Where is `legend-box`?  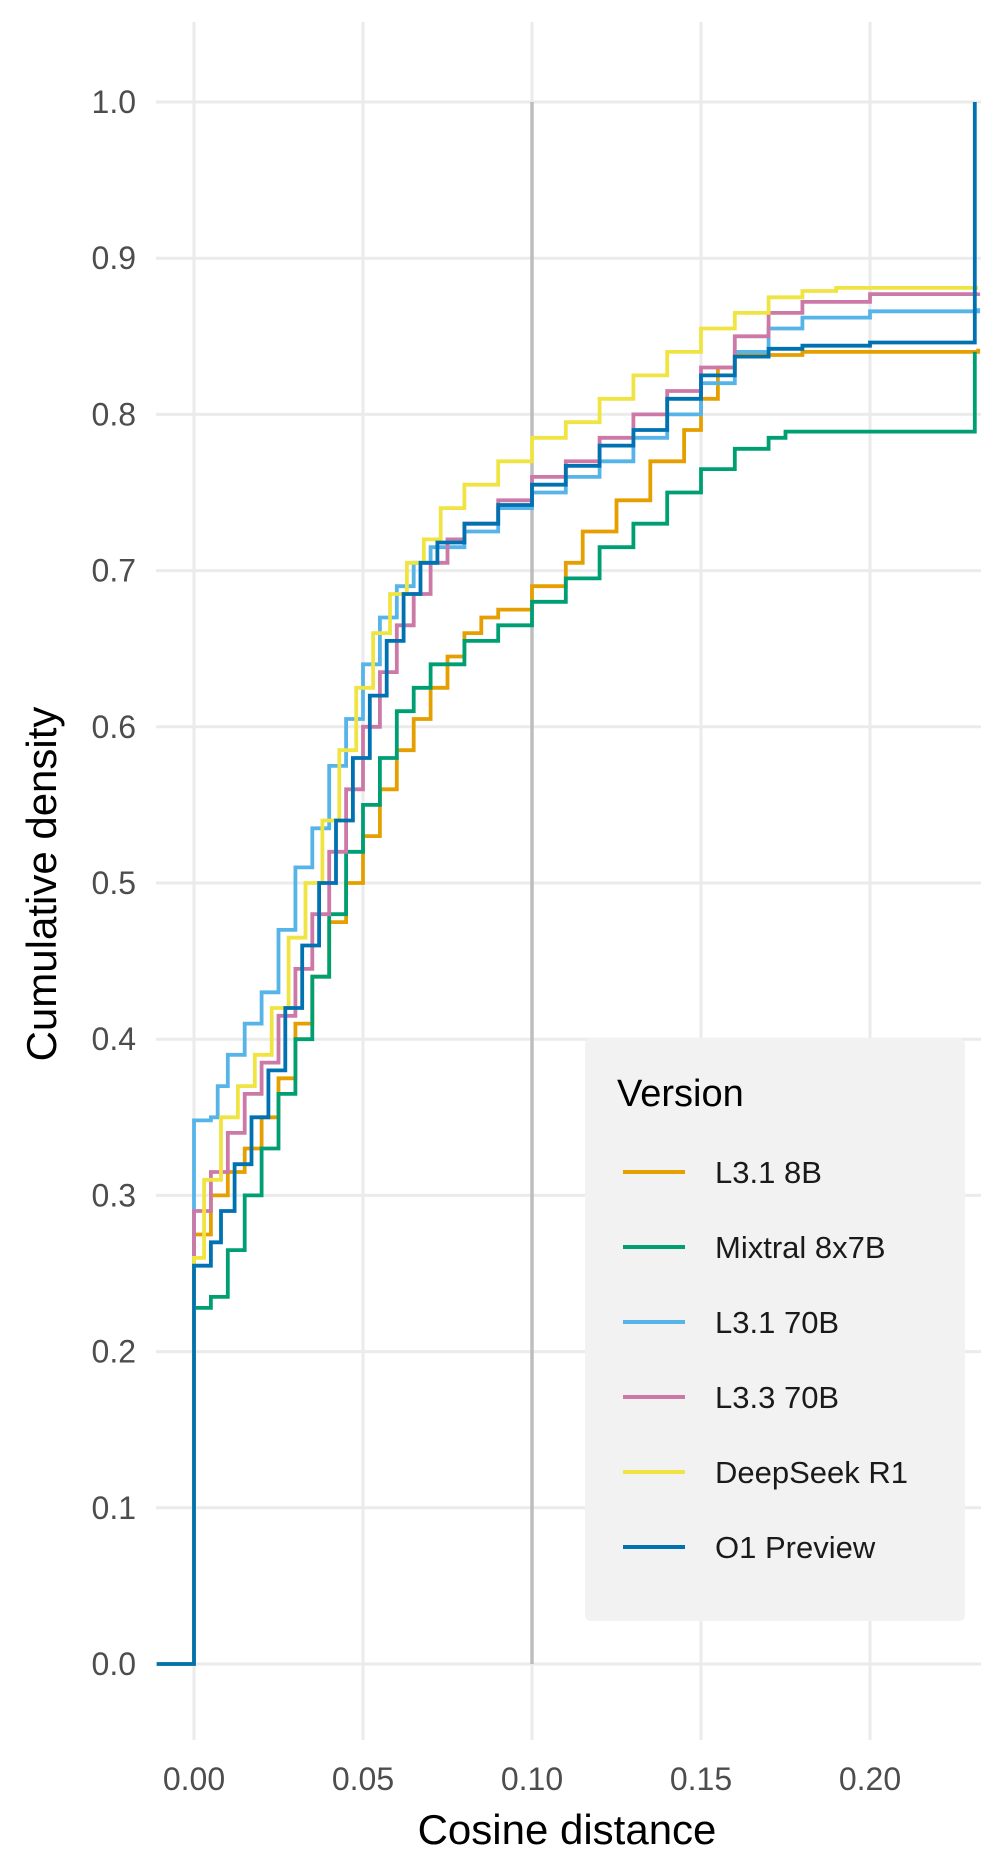
legend-box is located at coordinates (775, 1329).